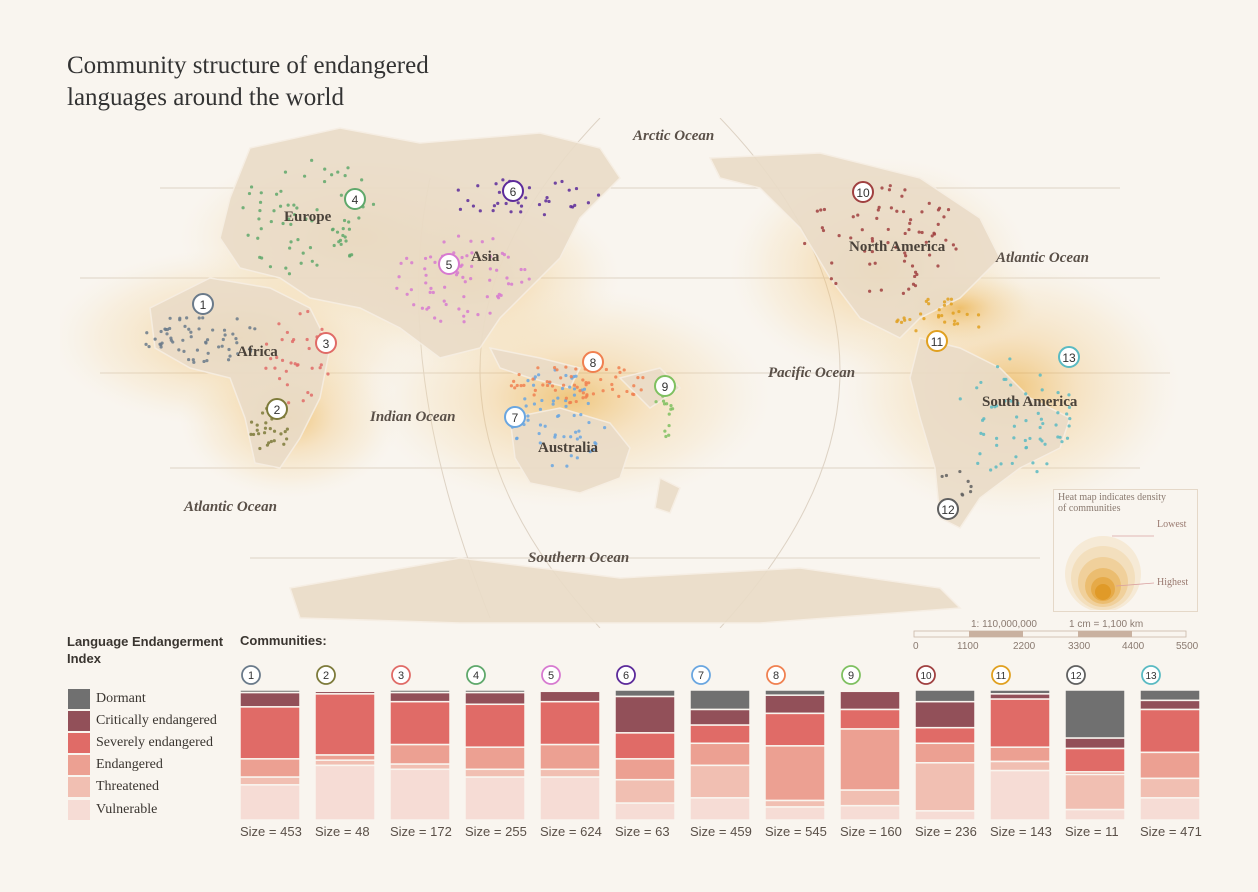 This screenshot has height=892, width=1258. What do you see at coordinates (593, 363) in the screenshot?
I see `map-marker-label: 8` at bounding box center [593, 363].